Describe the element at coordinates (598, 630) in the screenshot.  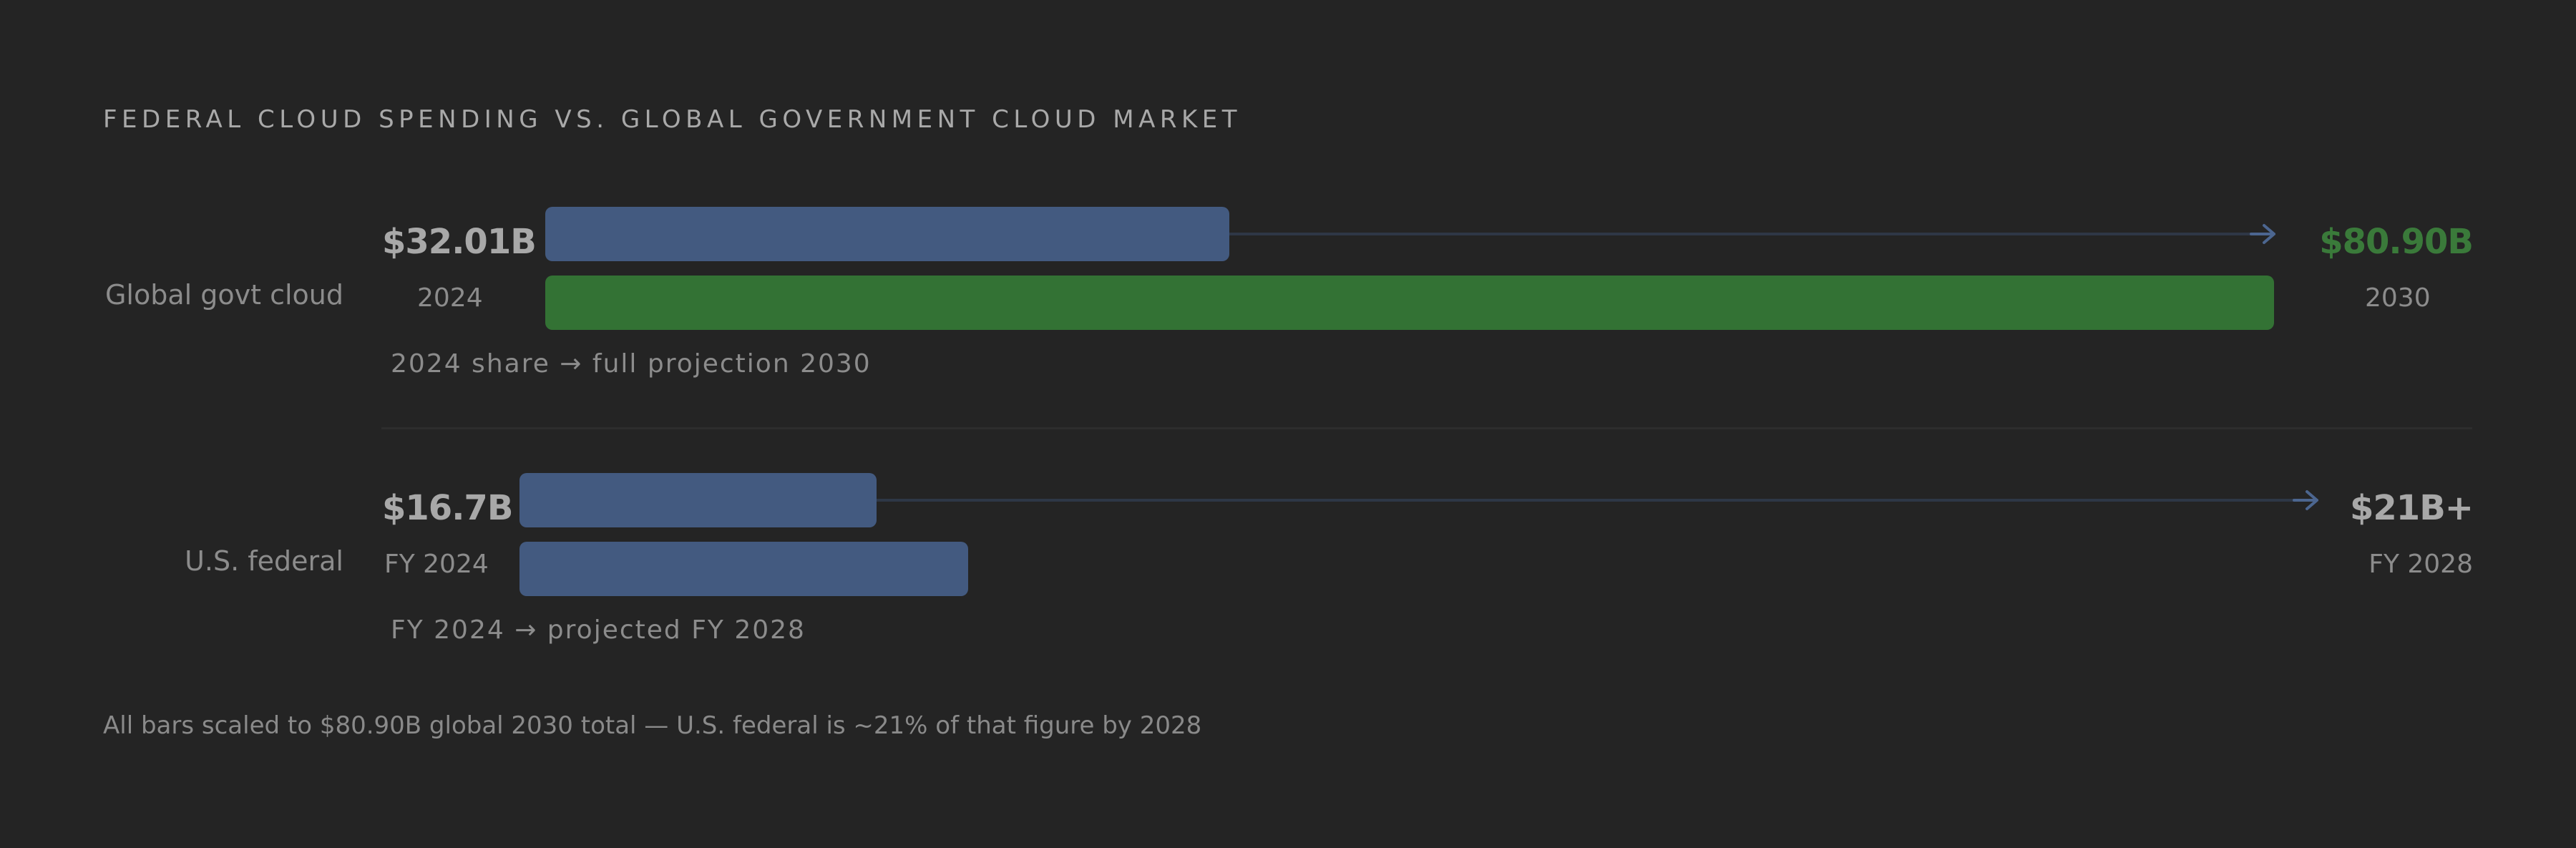
I see `caption-federal: FY 2024 → projected FY 2028` at that location.